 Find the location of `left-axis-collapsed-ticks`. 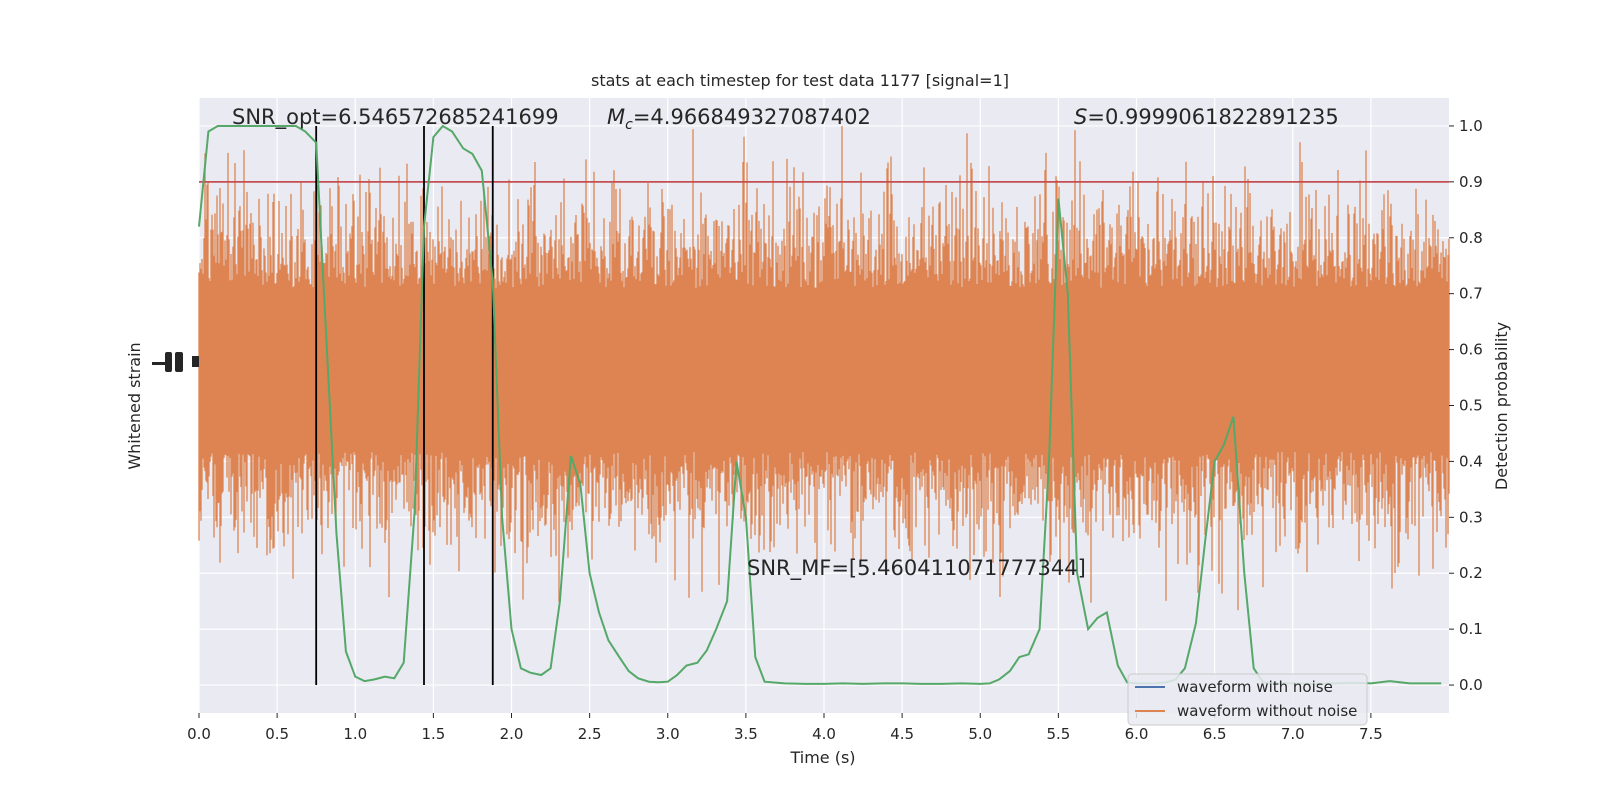

left-axis-collapsed-ticks is located at coordinates (175, 362).